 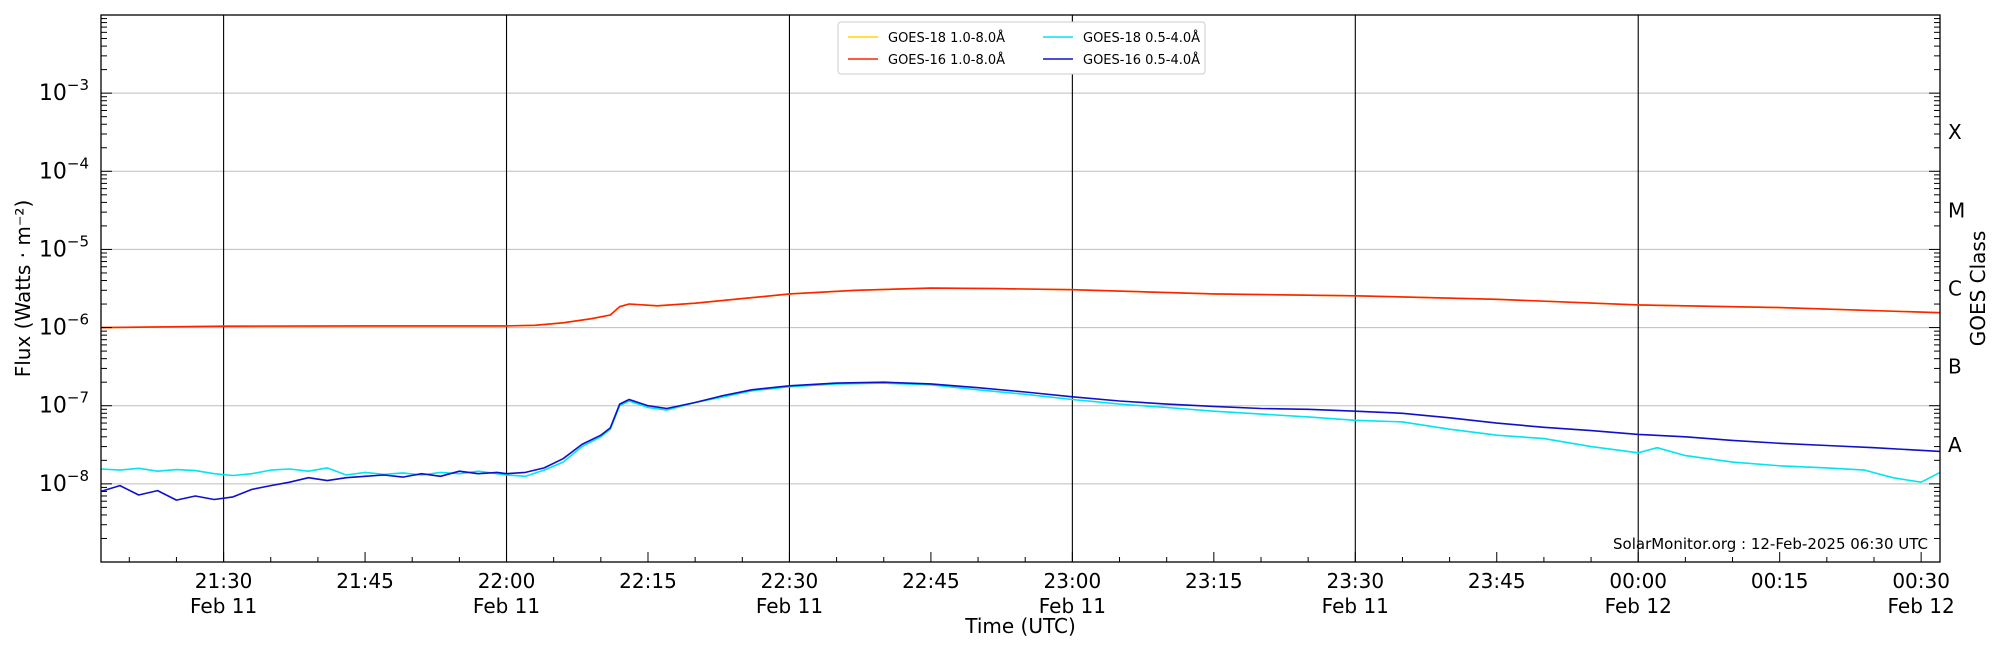 I want to click on x-tick-label: 23:15, so click(x=1214, y=581).